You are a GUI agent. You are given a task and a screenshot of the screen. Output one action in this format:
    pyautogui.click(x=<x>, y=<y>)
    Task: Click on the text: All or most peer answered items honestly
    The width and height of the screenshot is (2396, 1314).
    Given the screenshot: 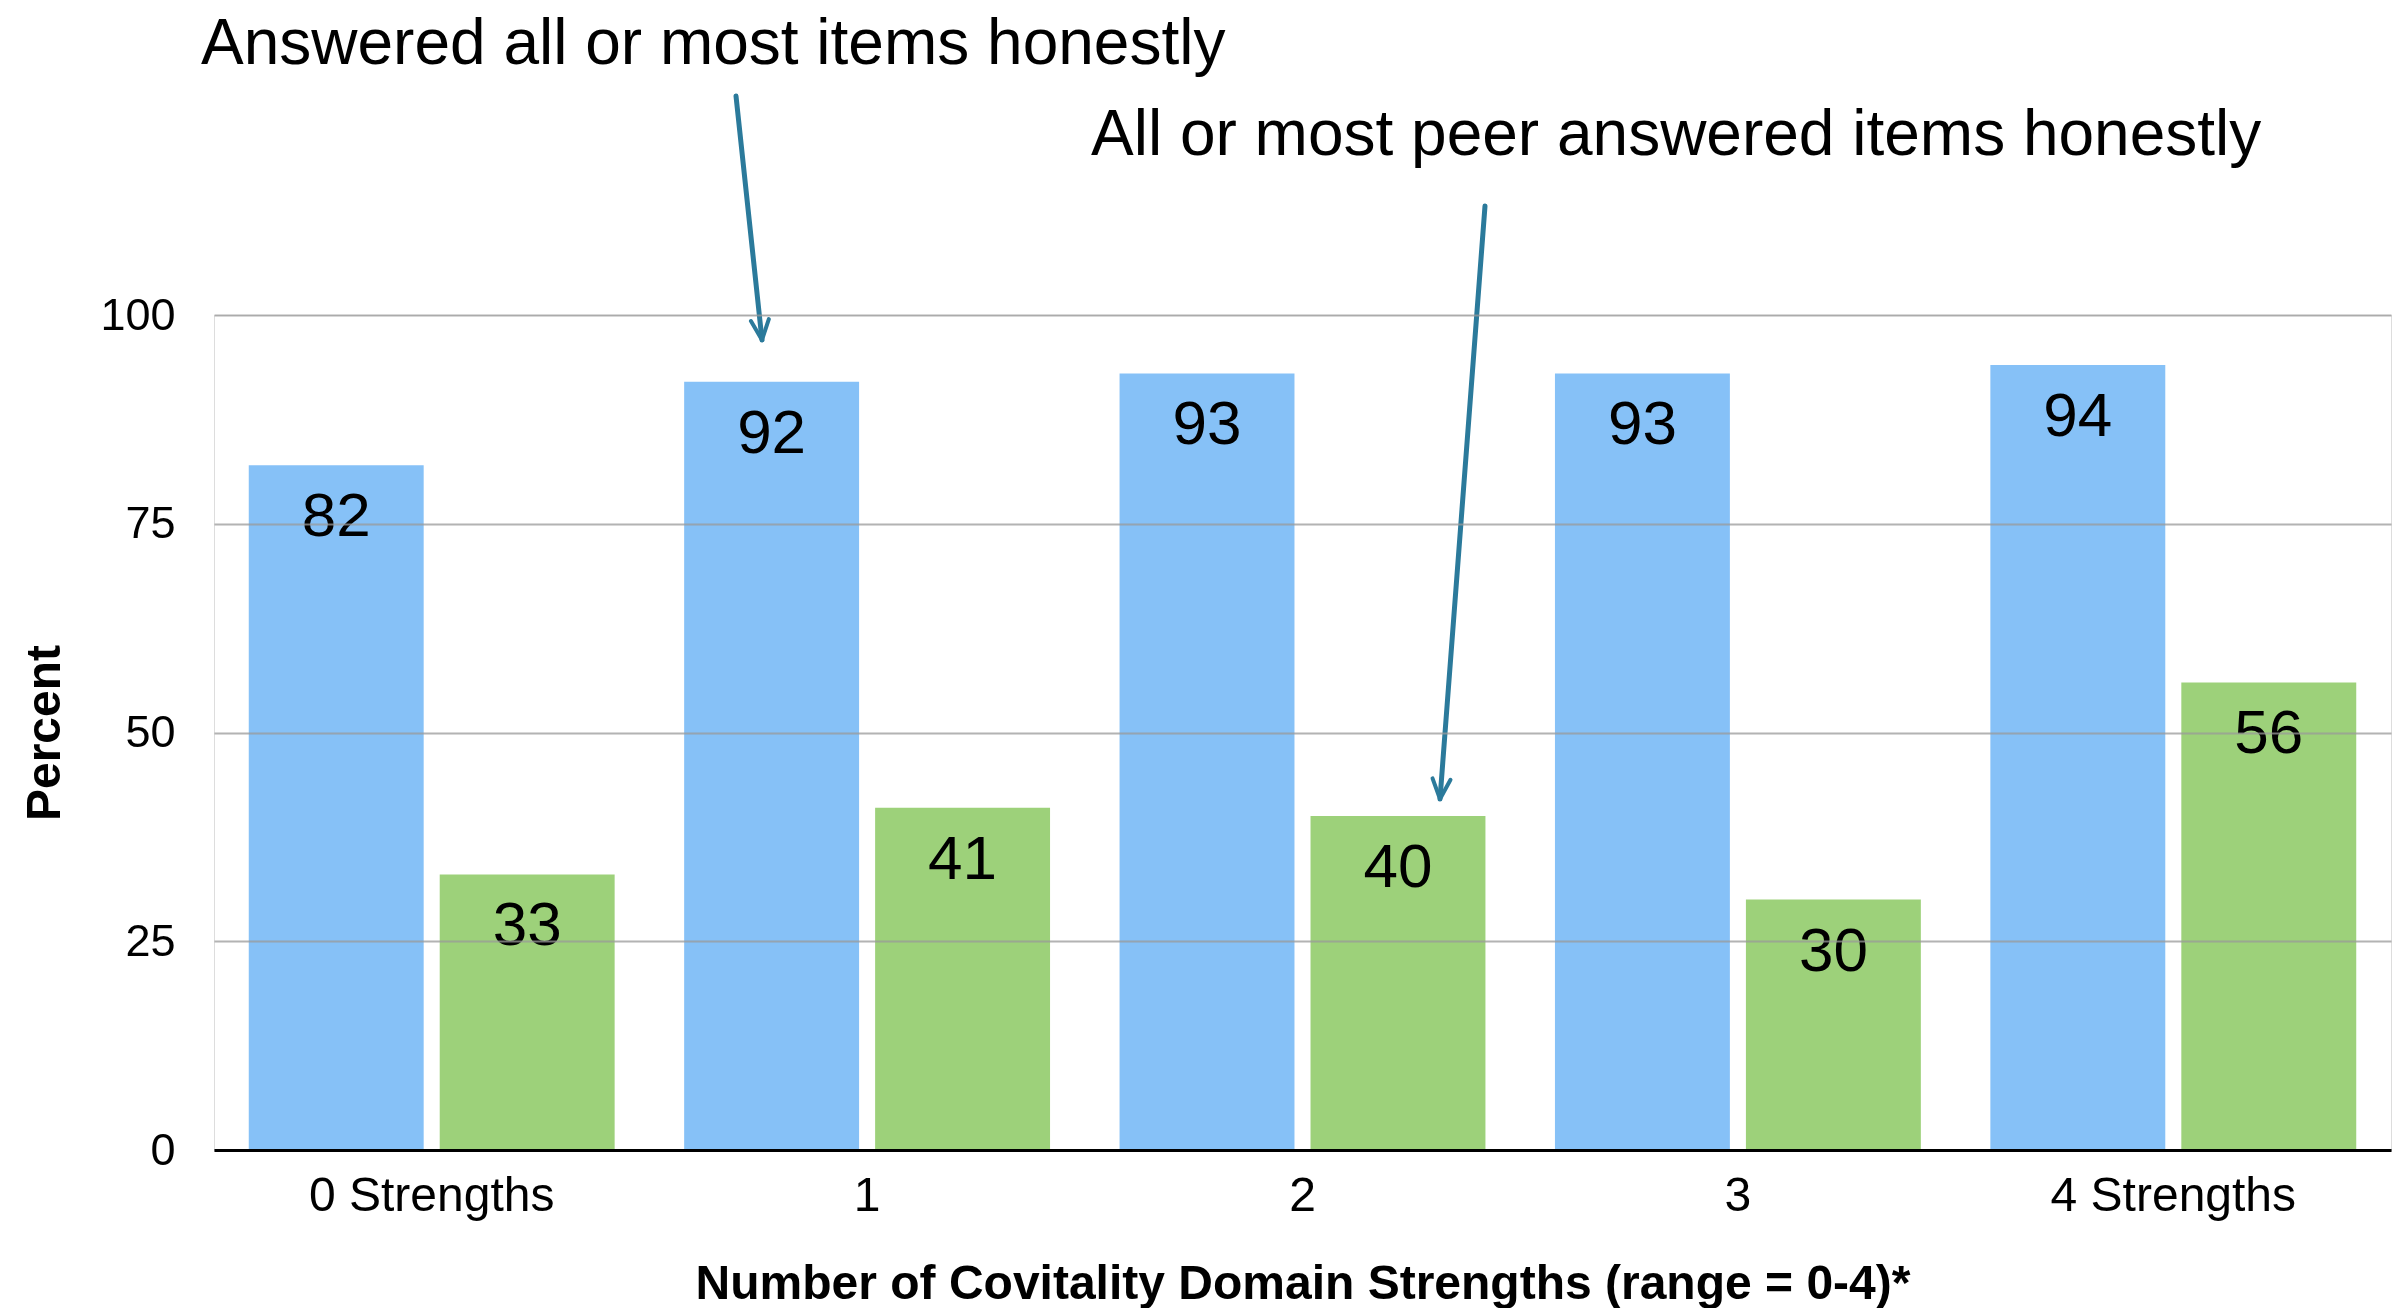 What is the action you would take?
    pyautogui.click(x=1676, y=133)
    